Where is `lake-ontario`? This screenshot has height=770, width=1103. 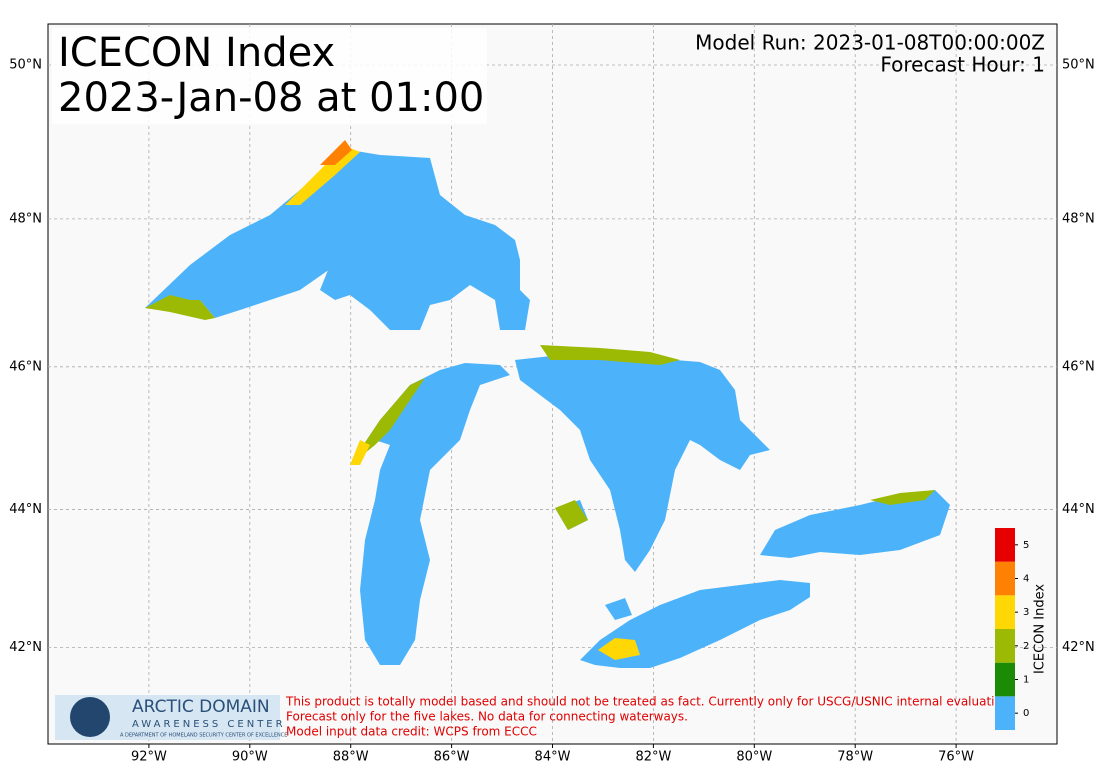 lake-ontario is located at coordinates (855, 524).